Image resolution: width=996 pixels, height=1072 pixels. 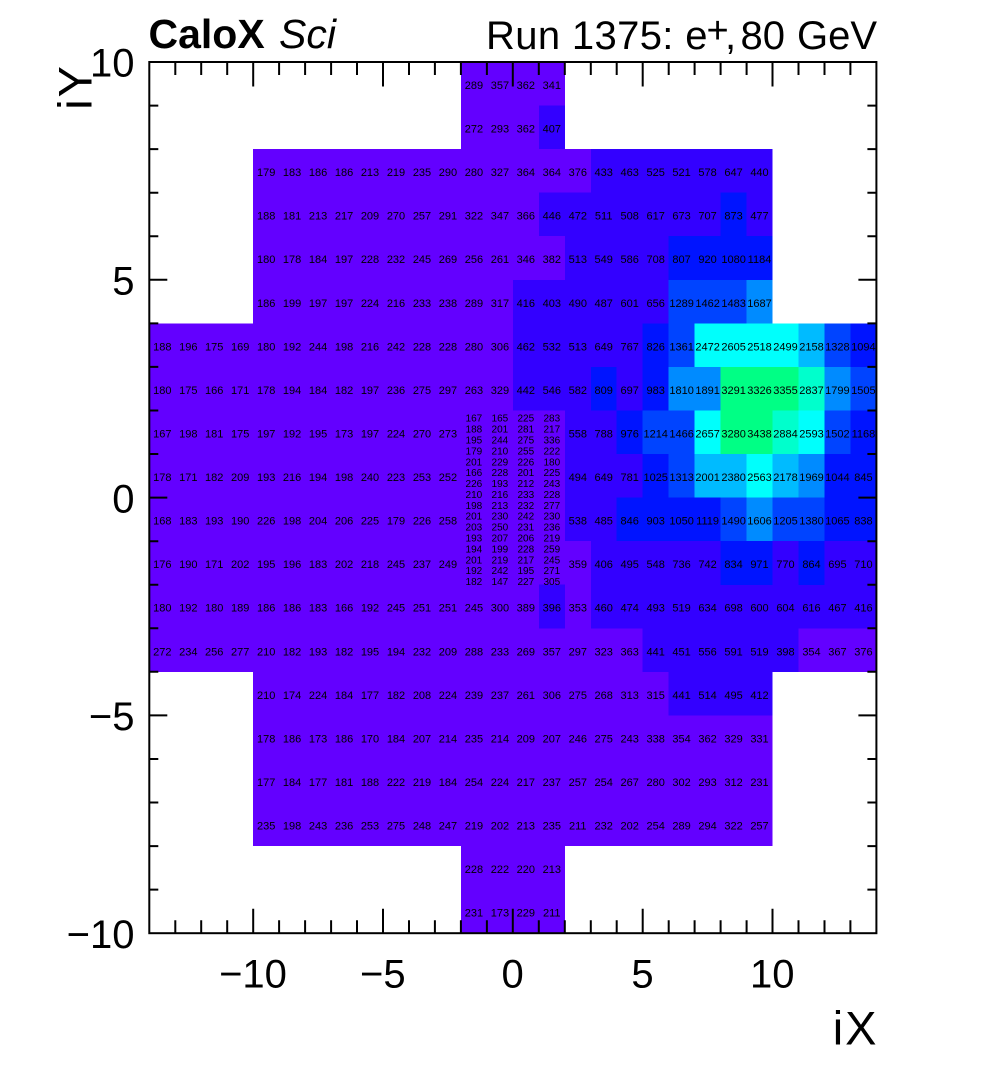 What do you see at coordinates (811, 391) in the screenshot?
I see `svg-text: 2837` at bounding box center [811, 391].